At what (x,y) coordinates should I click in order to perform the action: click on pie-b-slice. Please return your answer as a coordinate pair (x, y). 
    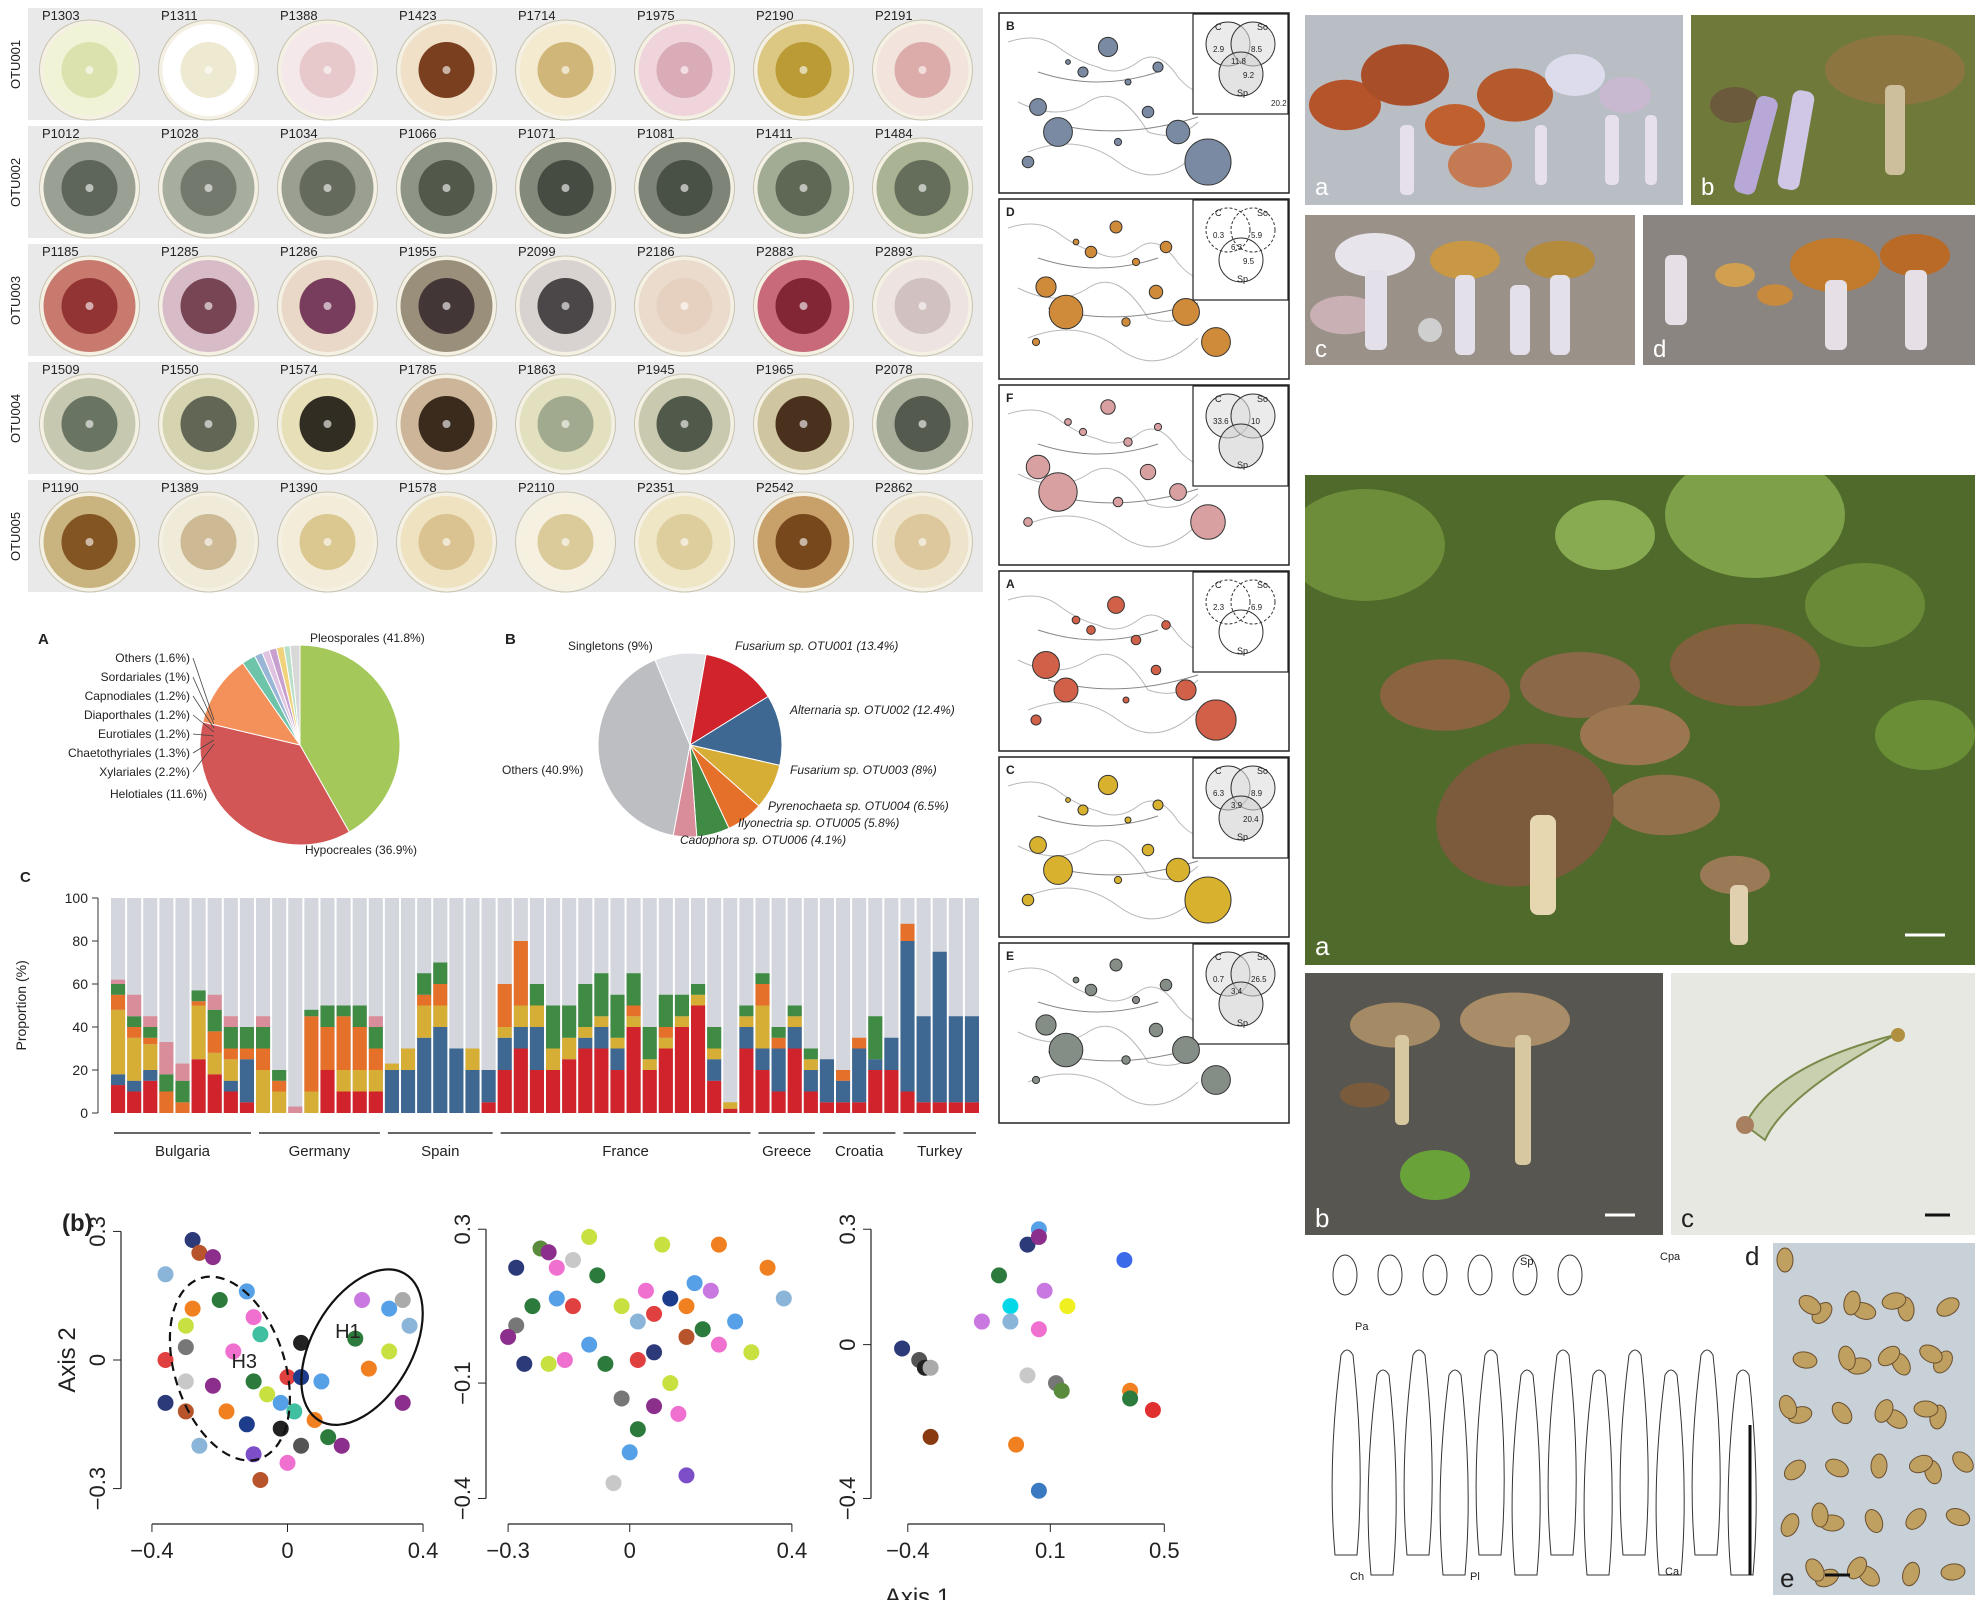
    Looking at the image, I should click on (644, 748).